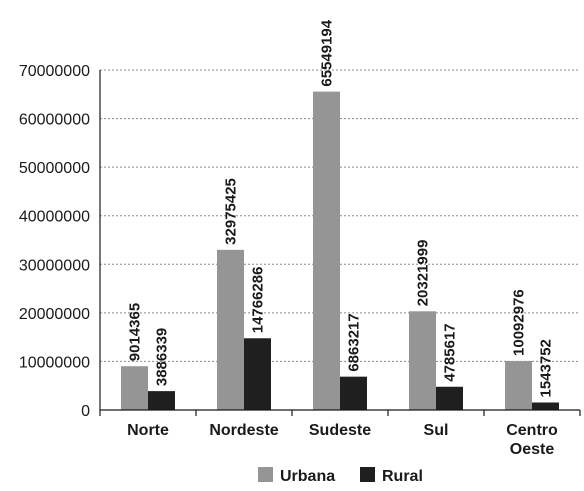  I want to click on data-label: 3886339, so click(162, 357).